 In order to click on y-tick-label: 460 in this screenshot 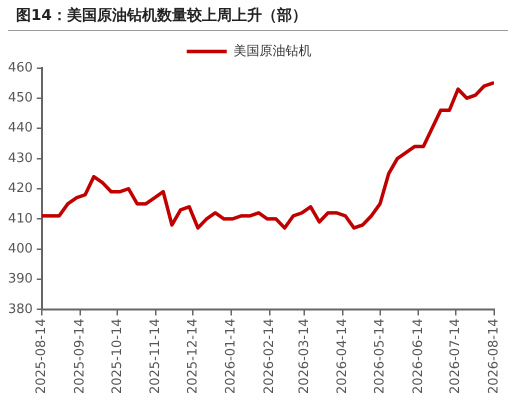, I will do `click(20, 68)`.